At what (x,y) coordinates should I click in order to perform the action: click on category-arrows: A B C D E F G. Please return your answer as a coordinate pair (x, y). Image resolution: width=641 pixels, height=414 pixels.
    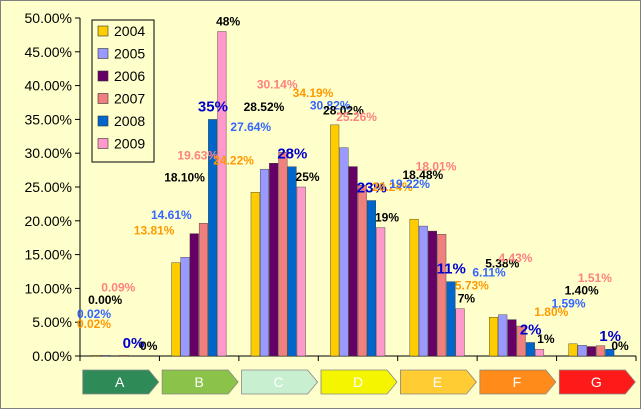
    Looking at the image, I should click on (359, 382).